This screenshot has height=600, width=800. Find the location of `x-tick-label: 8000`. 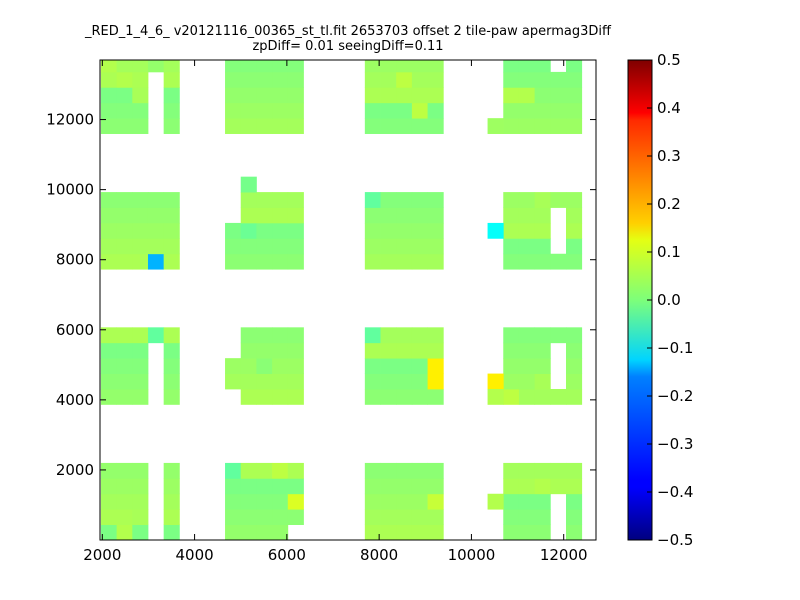

x-tick-label: 8000 is located at coordinates (379, 555).